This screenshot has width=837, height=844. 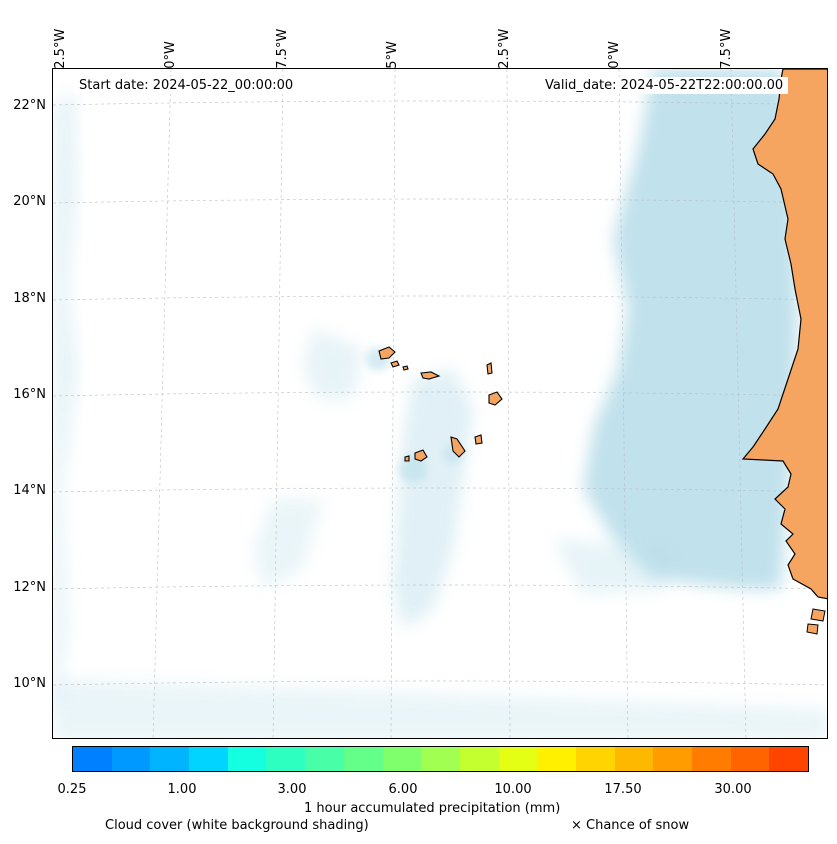 I want to click on lat-label-10n: 10°N, so click(x=29, y=683).